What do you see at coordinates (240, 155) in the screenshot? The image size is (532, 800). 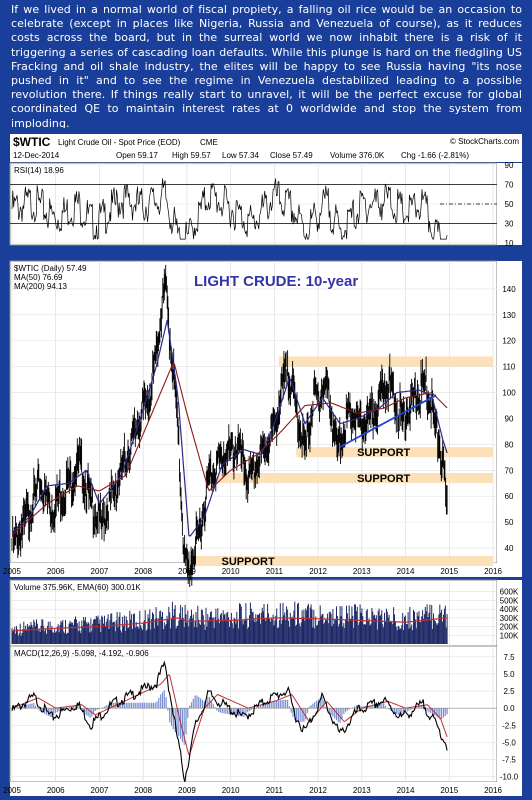 I see `chart-low: Low 57.34` at bounding box center [240, 155].